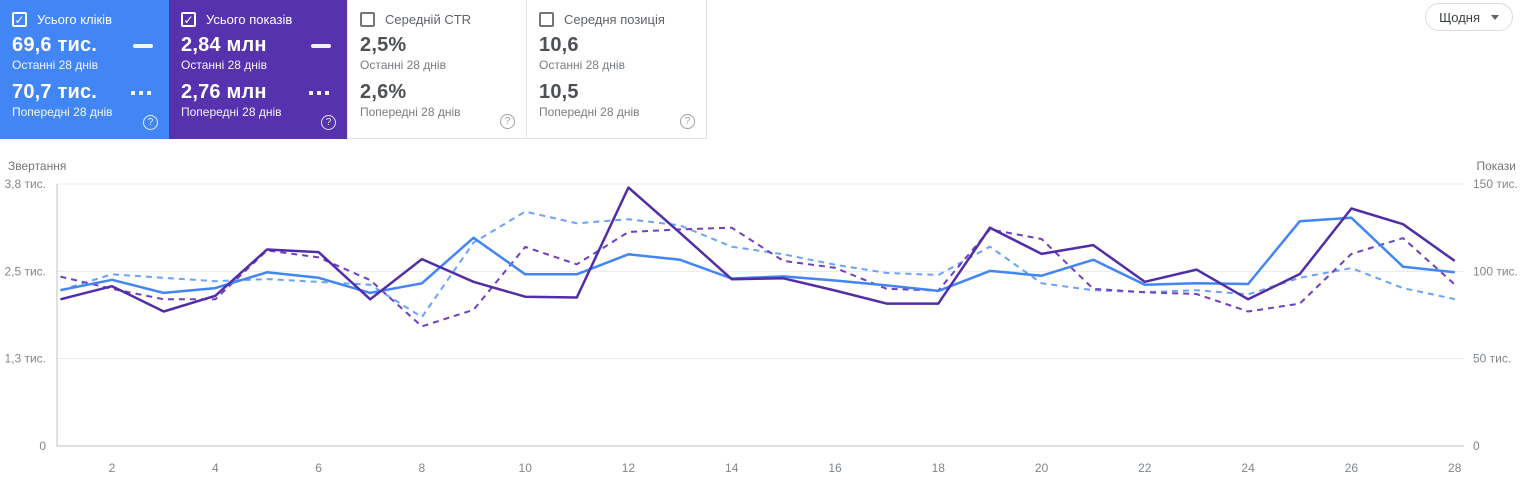 This screenshot has height=481, width=1521. Describe the element at coordinates (74, 19) in the screenshot. I see `metric-label: Усього кліків` at that location.